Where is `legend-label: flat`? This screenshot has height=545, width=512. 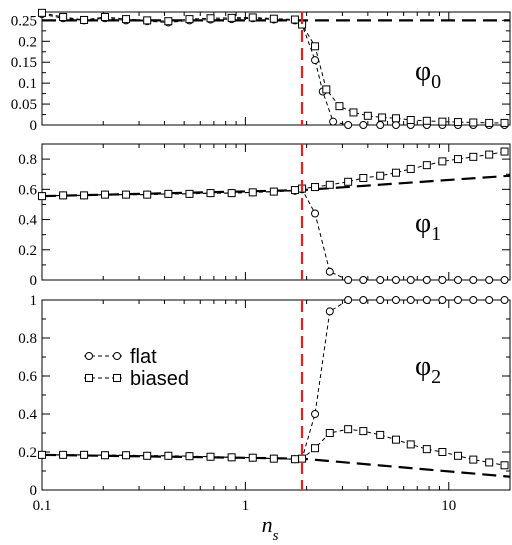
legend-label: flat is located at coordinates (143, 357).